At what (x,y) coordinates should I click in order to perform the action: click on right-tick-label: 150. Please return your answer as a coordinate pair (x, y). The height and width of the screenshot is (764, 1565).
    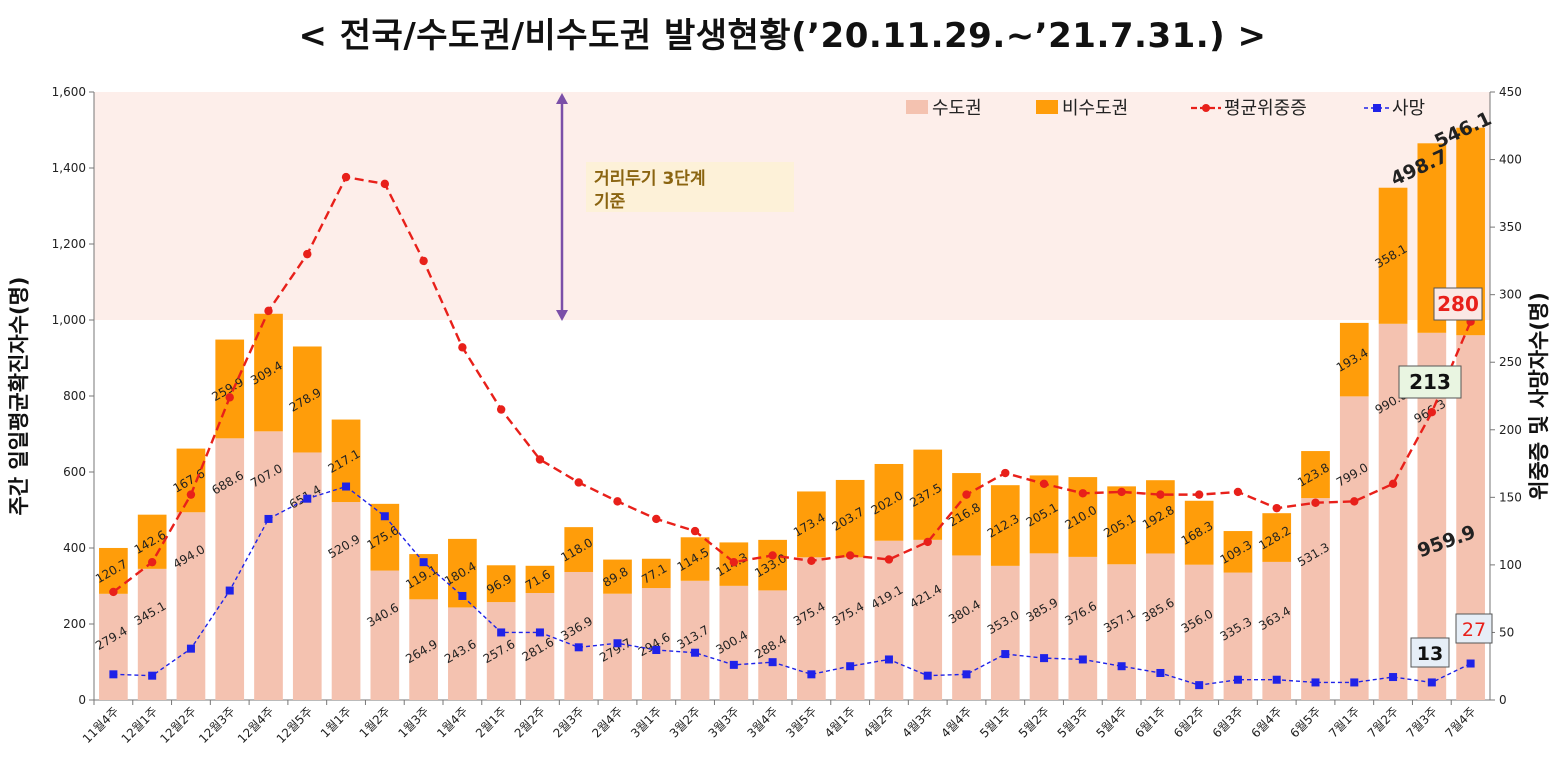
    Looking at the image, I should click on (1510, 497).